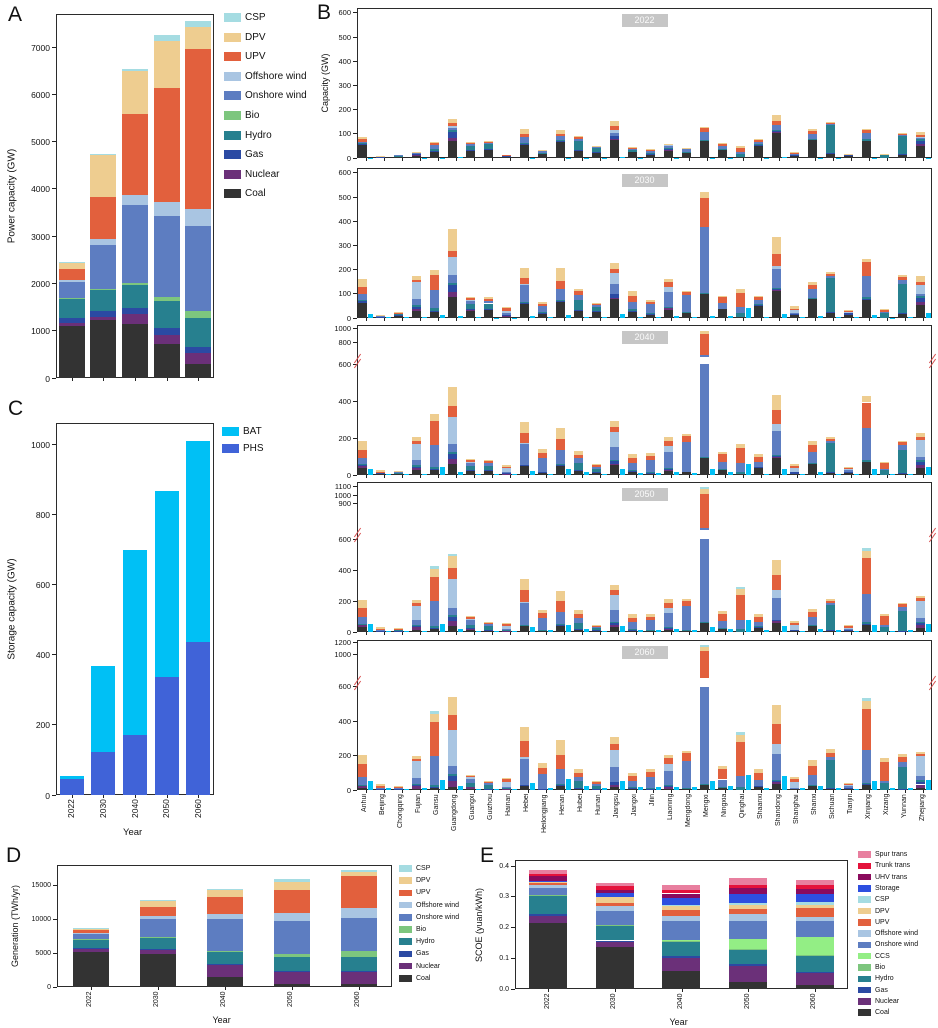 The height and width of the screenshot is (1028, 938). Describe the element at coordinates (324, 12) in the screenshot. I see `panel-label-b: B` at that location.